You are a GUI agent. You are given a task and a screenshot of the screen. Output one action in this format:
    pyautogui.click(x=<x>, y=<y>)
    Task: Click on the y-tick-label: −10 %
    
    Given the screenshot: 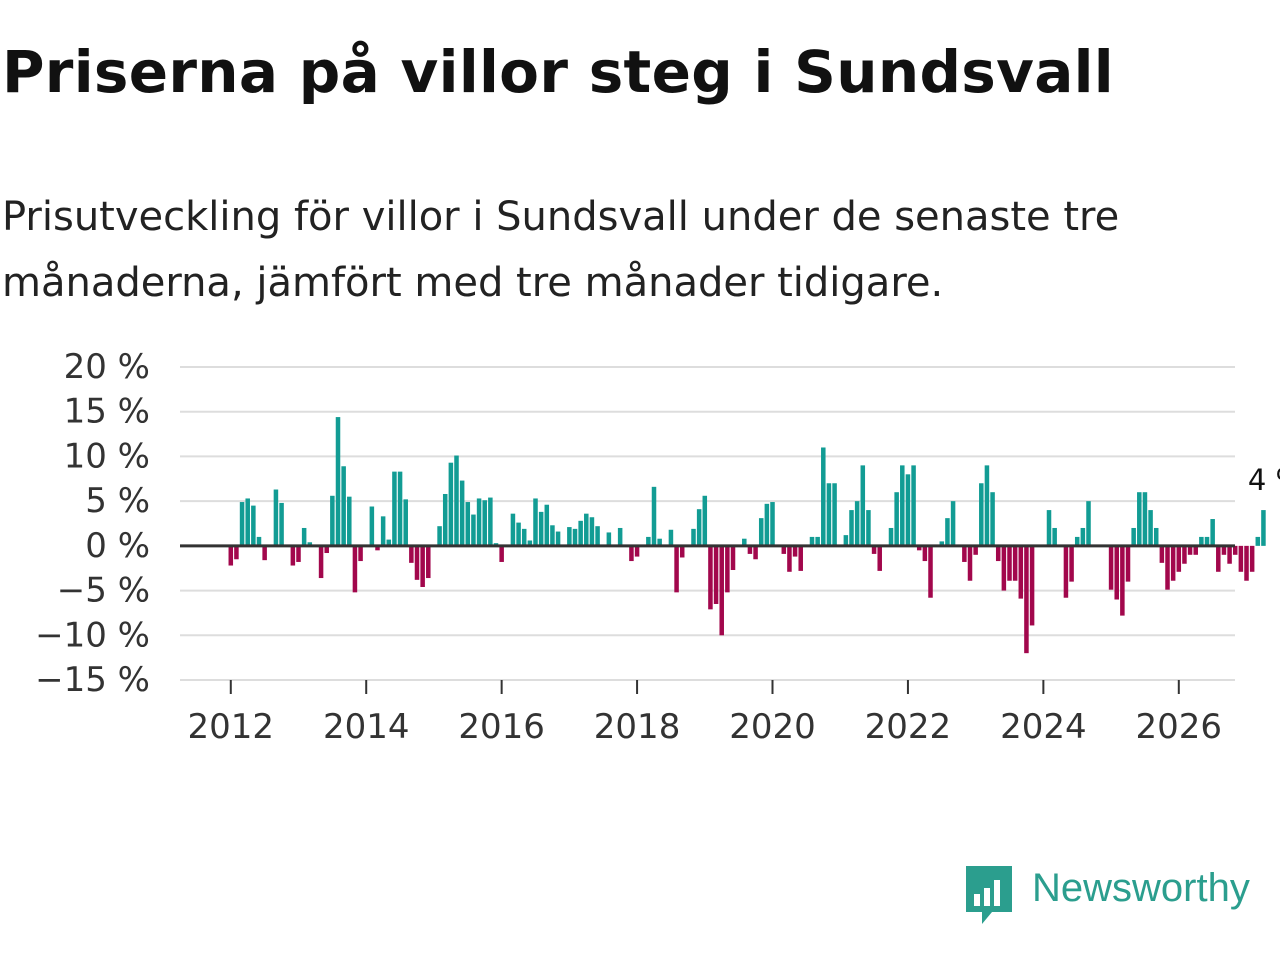 What is the action you would take?
    pyautogui.click(x=92, y=635)
    